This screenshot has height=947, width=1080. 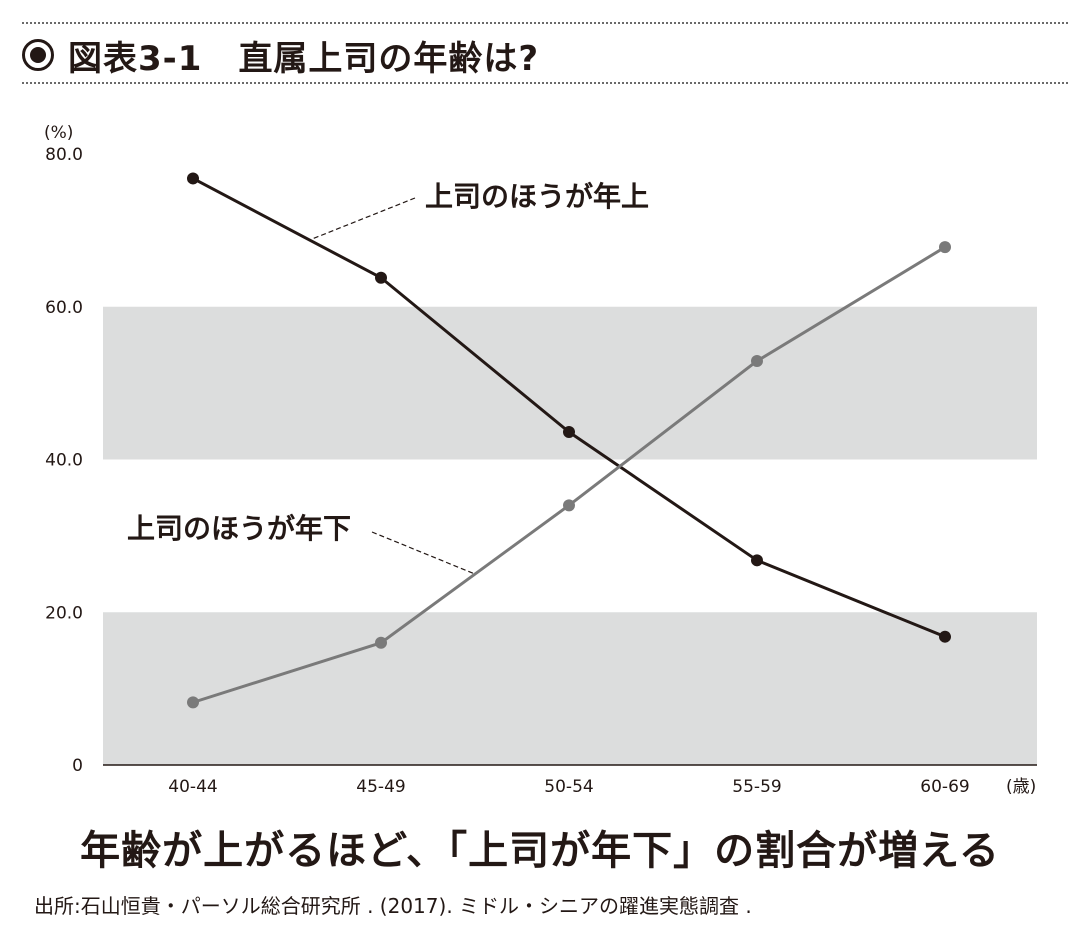 What do you see at coordinates (192, 787) in the screenshot?
I see `x-tick-label: 40-44` at bounding box center [192, 787].